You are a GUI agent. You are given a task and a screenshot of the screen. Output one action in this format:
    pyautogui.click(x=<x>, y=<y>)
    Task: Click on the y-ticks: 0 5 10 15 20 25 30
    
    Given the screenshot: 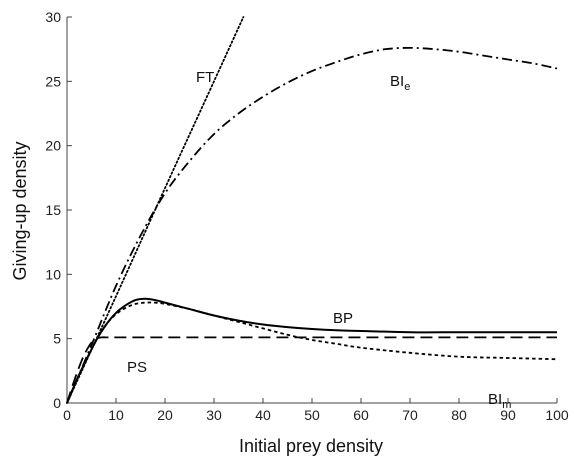 What is the action you would take?
    pyautogui.click(x=58, y=210)
    